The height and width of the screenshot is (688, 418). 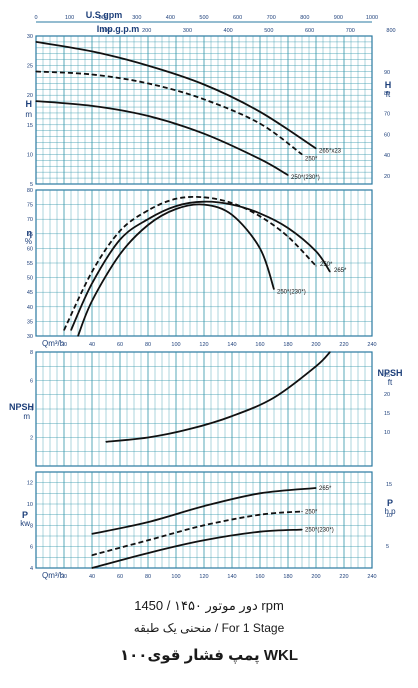 What do you see at coordinates (387, 94) in the screenshot?
I see `head-y-tick-right: 80` at bounding box center [387, 94].